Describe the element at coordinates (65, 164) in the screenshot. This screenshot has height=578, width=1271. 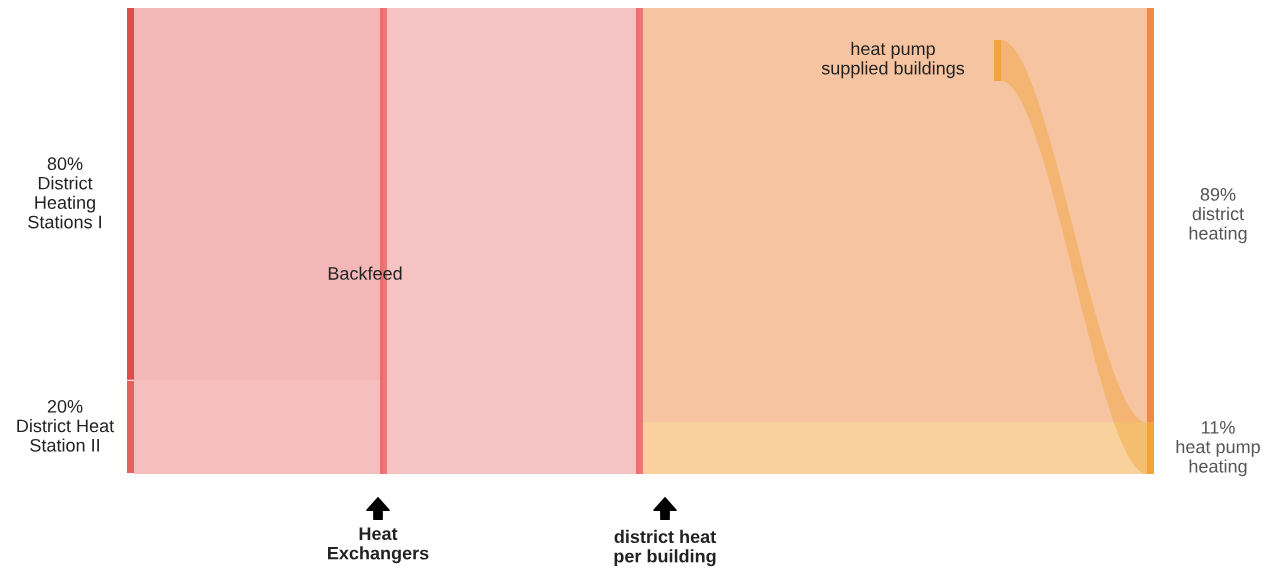
I see `data-label: 80%` at that location.